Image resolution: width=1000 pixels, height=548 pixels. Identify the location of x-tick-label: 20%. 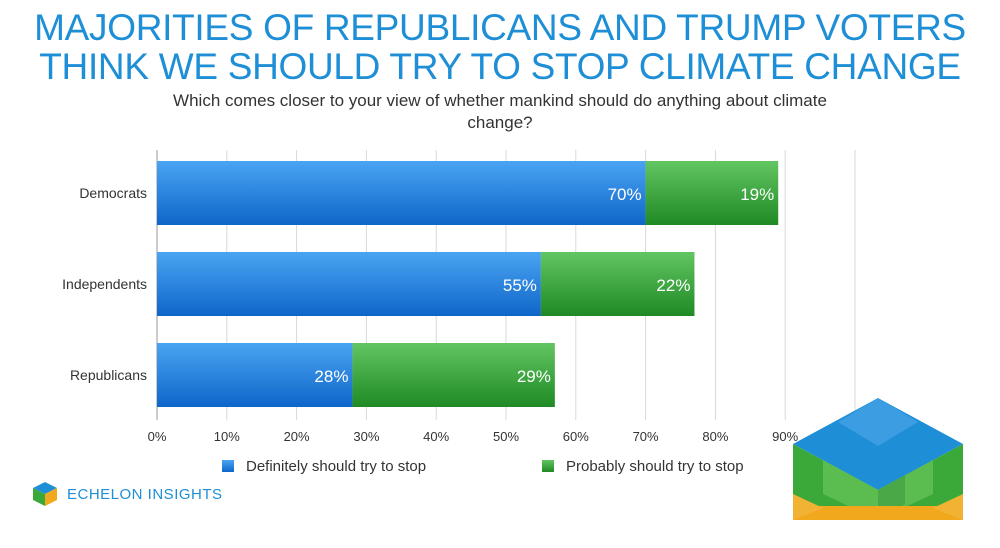
(297, 436).